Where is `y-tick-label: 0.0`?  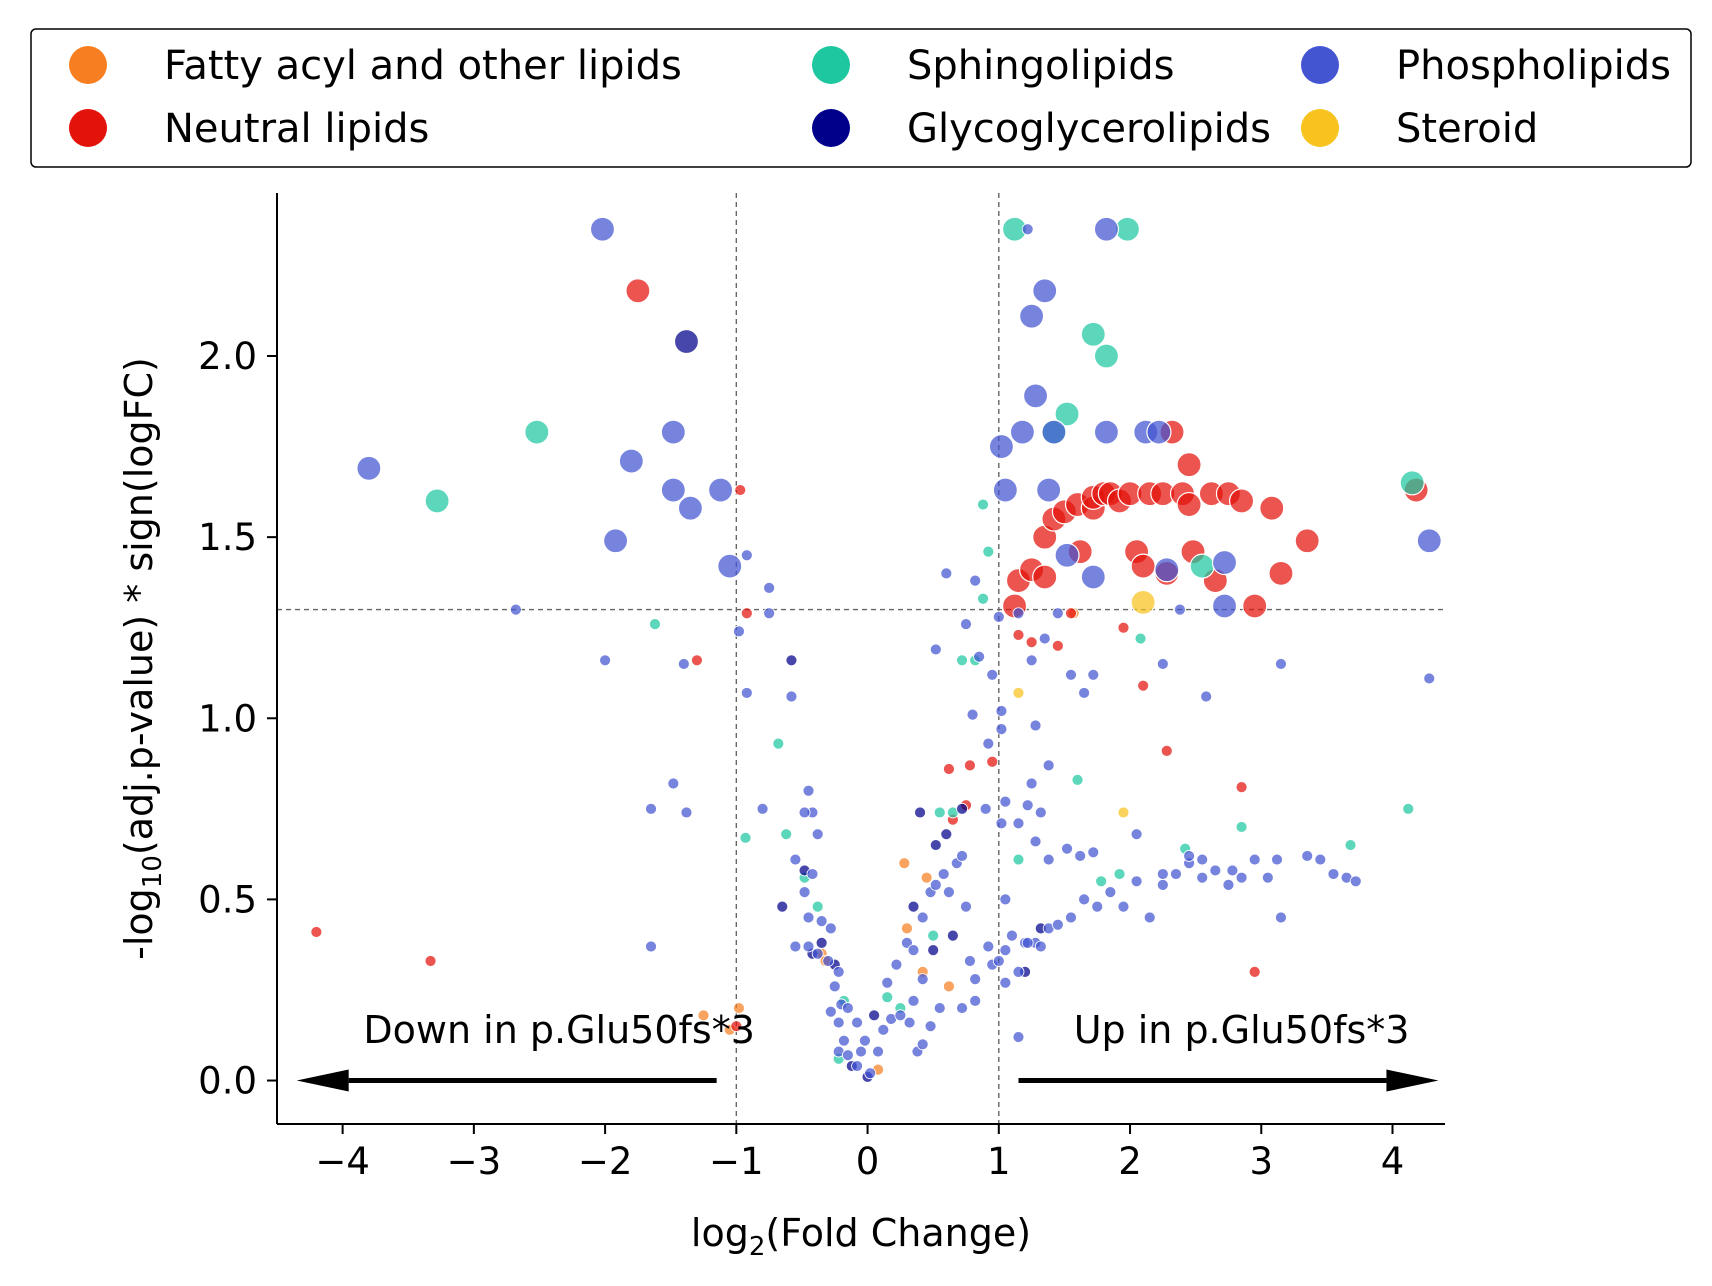 y-tick-label: 0.0 is located at coordinates (227, 1081).